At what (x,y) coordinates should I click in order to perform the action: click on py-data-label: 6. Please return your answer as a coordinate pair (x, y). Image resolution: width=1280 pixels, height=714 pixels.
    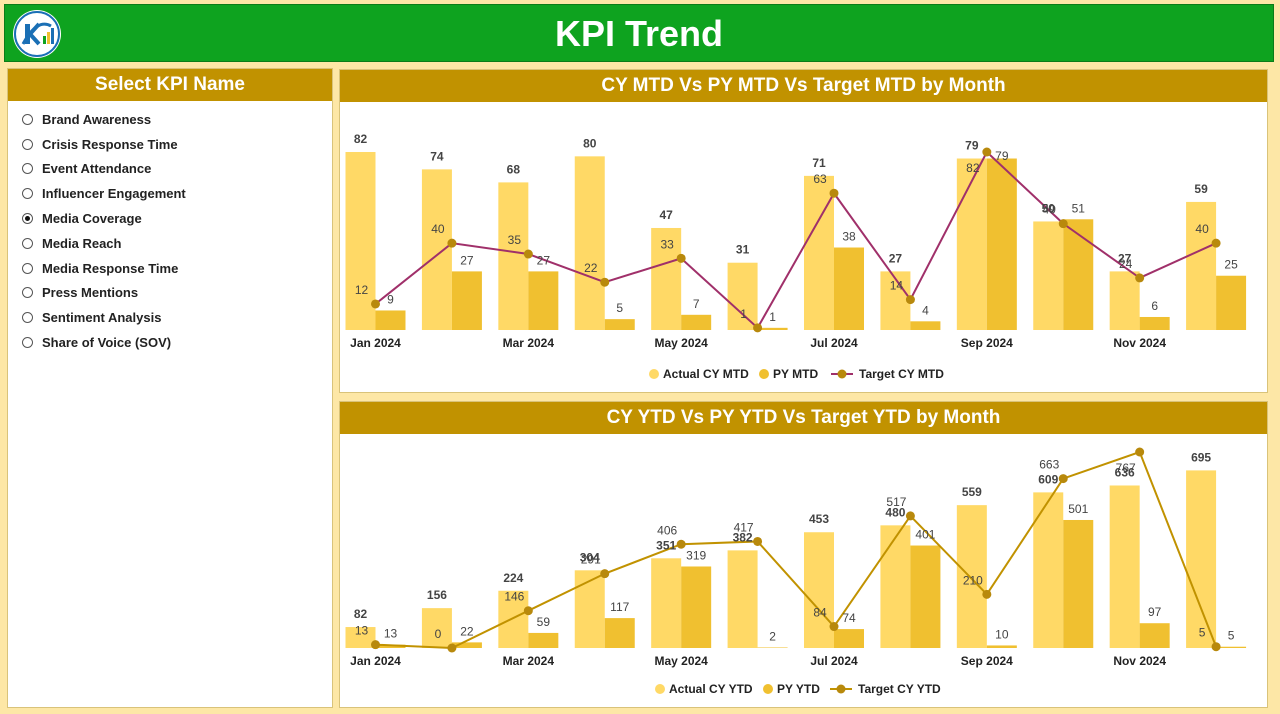
    Looking at the image, I should click on (1154, 306).